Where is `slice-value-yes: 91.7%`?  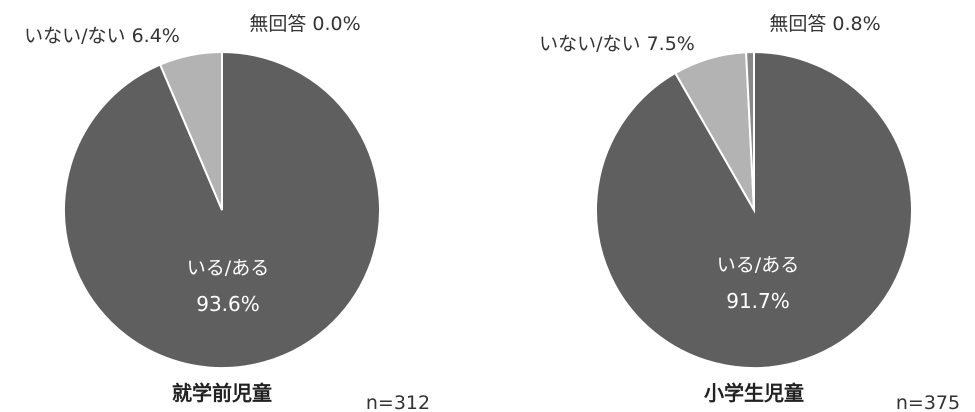
slice-value-yes: 91.7% is located at coordinates (758, 301).